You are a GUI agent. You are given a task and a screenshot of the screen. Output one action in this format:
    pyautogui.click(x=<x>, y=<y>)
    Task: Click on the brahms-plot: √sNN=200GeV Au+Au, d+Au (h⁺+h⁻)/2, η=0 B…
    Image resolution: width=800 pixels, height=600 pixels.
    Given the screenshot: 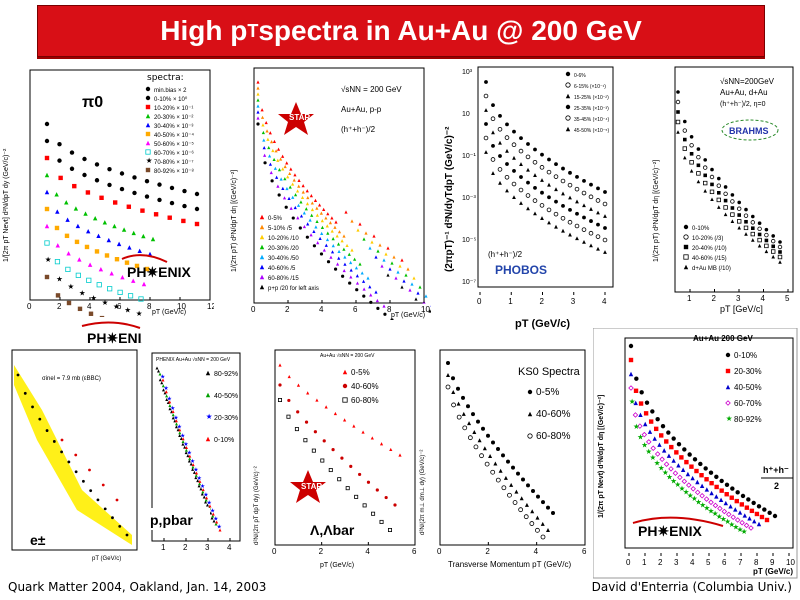 What is the action you would take?
    pyautogui.click(x=723, y=190)
    